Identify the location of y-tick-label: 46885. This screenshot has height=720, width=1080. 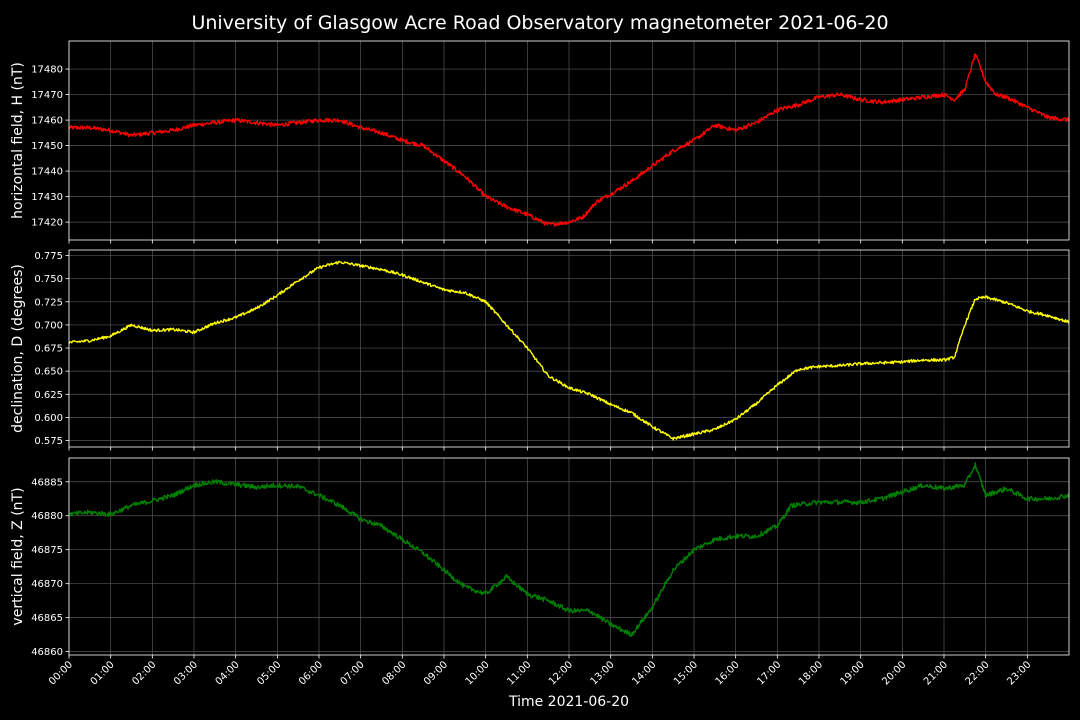
(47, 482).